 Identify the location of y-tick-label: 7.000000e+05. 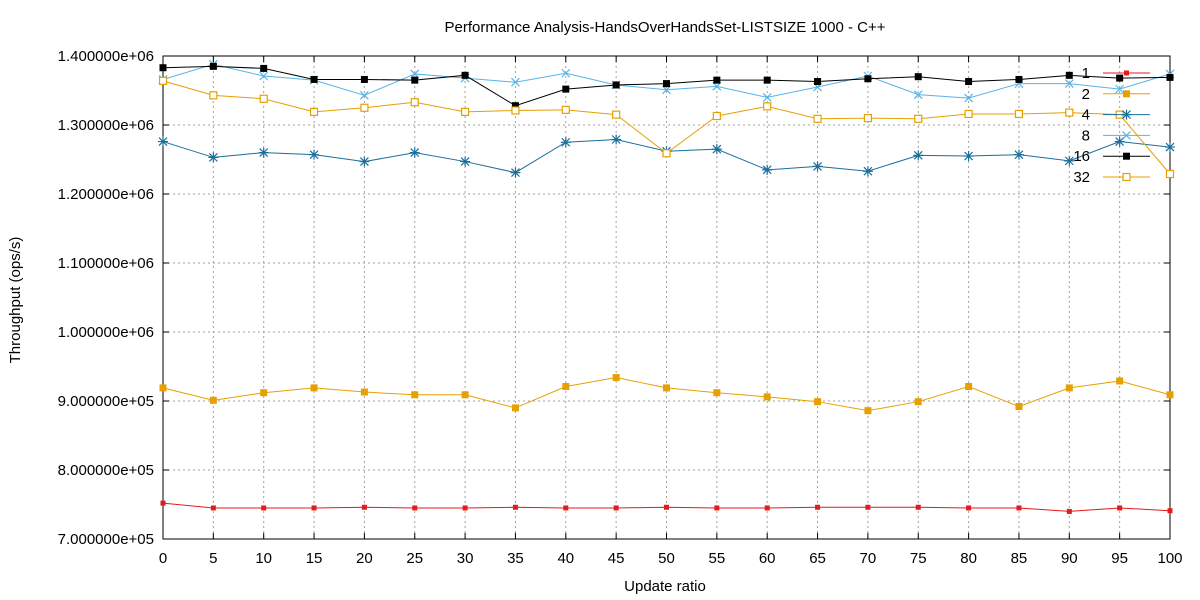
(106, 539).